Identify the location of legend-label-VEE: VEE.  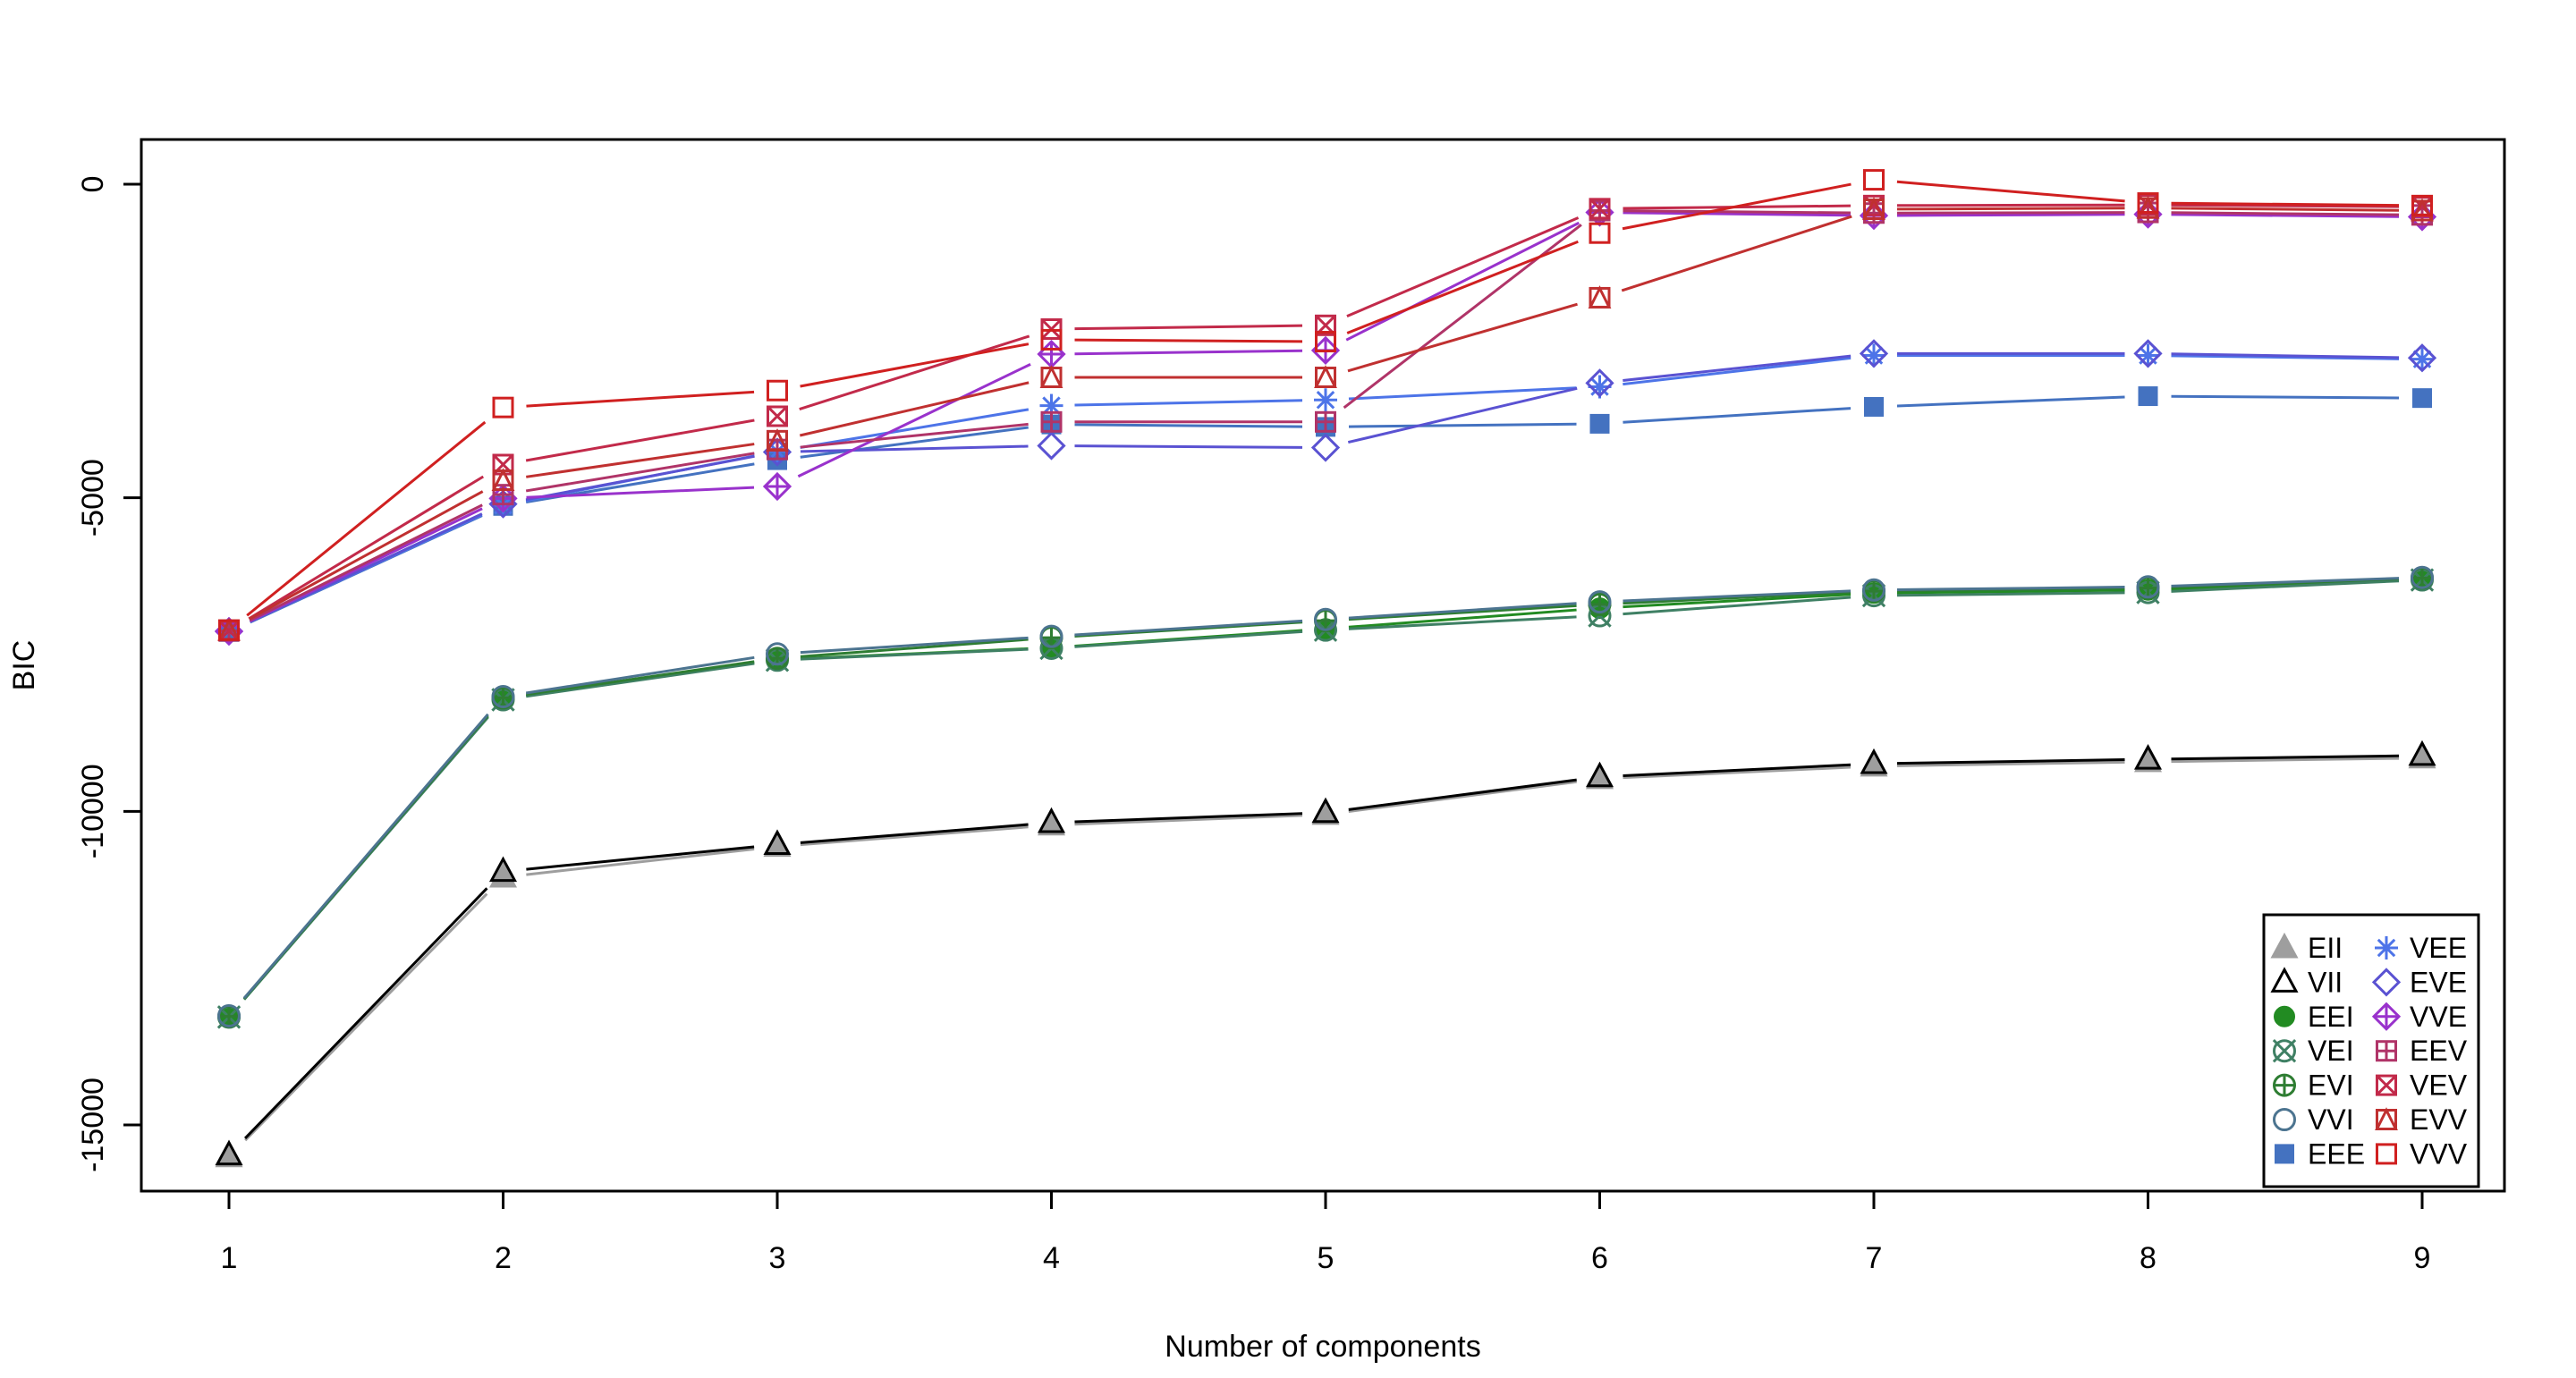
(2438, 948).